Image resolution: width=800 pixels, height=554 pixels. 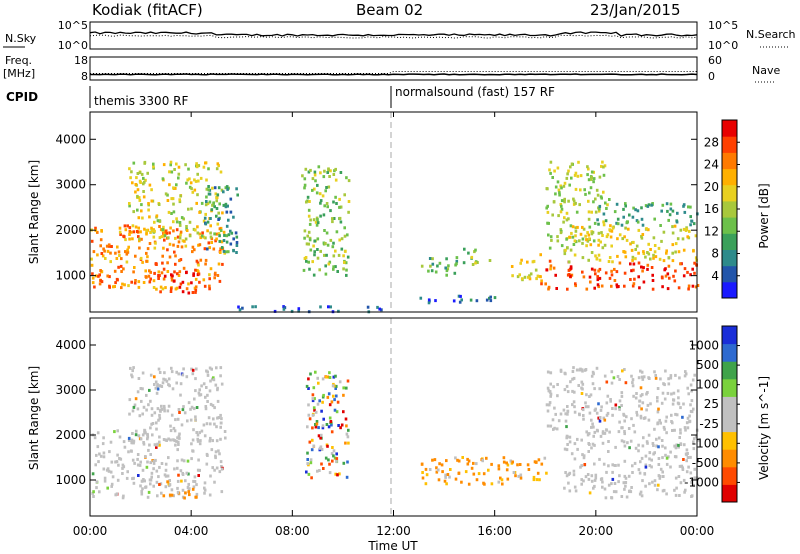 I want to click on freq-right-tick-top: 60, so click(x=715, y=60).